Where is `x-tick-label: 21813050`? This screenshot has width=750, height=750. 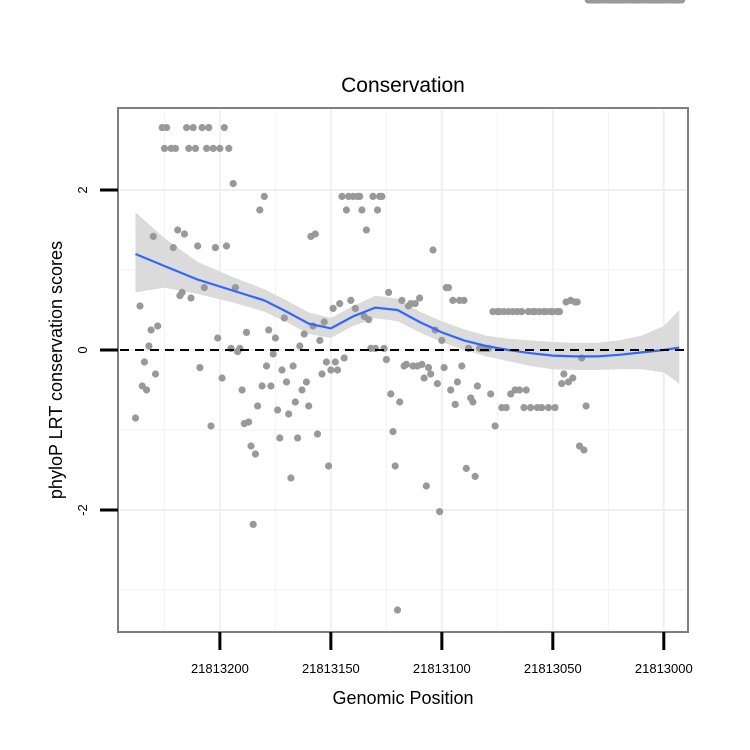 x-tick-label: 21813050 is located at coordinates (553, 668).